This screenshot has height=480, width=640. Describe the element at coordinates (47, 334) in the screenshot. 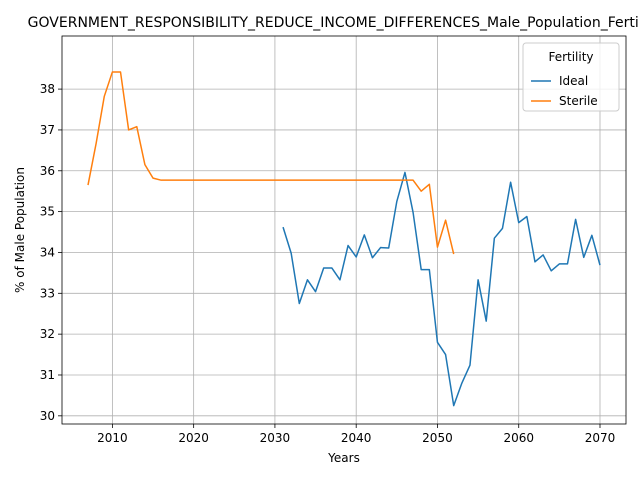

I see `y-tick-label: 32` at that location.